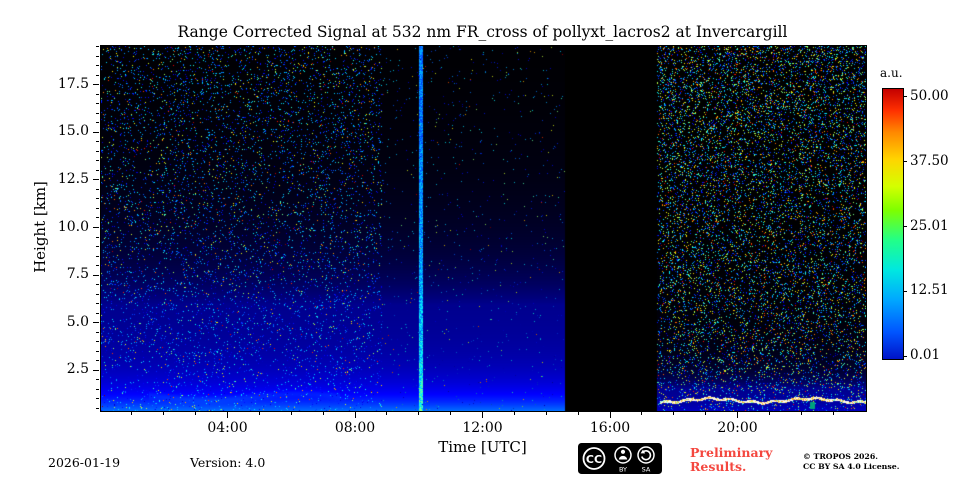 Image resolution: width=960 pixels, height=480 pixels. I want to click on license-line1: © TROPOS 2026., so click(840, 456).